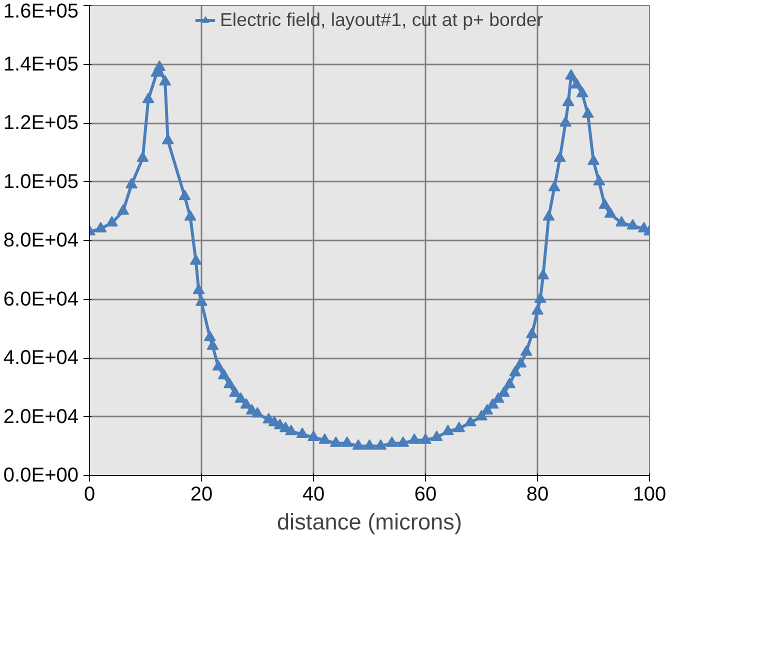  Describe the element at coordinates (41, 241) in the screenshot. I see `y-tick-label: 8.0E+04` at that location.